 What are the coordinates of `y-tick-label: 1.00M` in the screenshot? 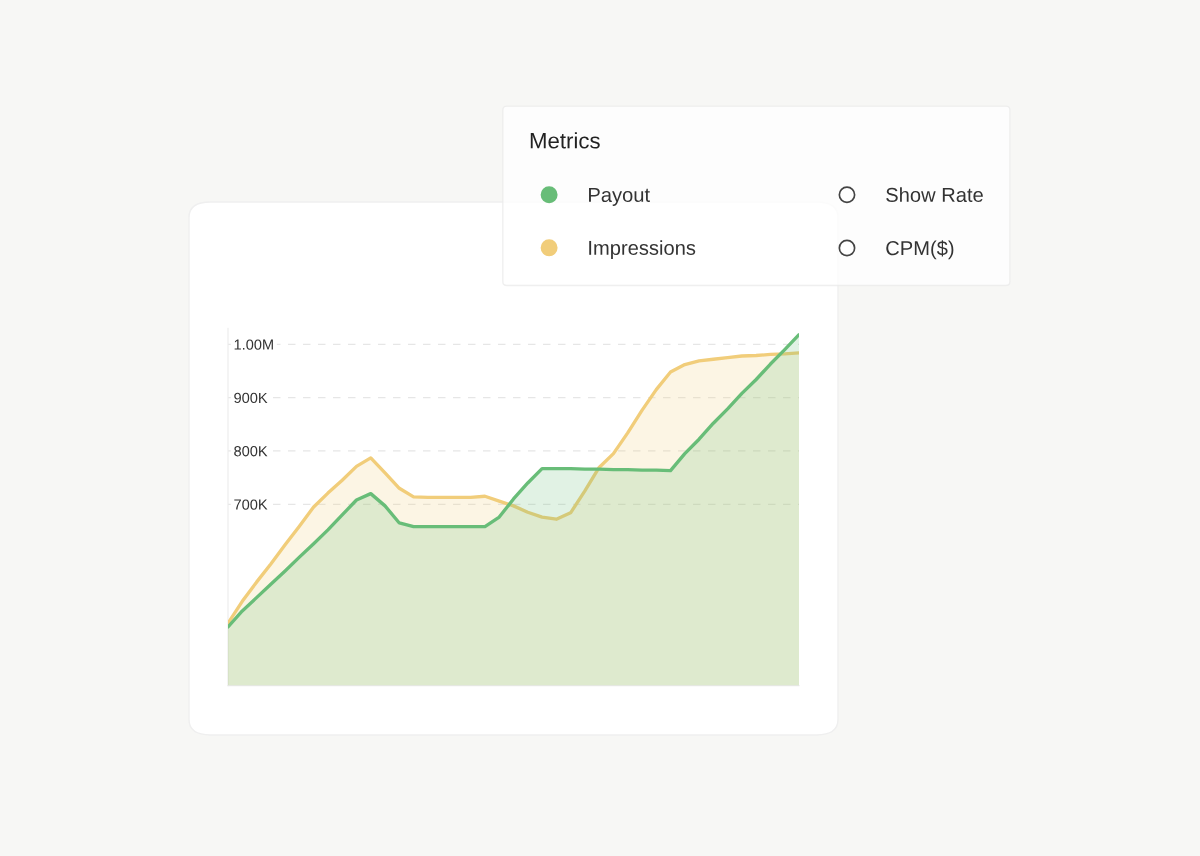 It's located at (253, 344).